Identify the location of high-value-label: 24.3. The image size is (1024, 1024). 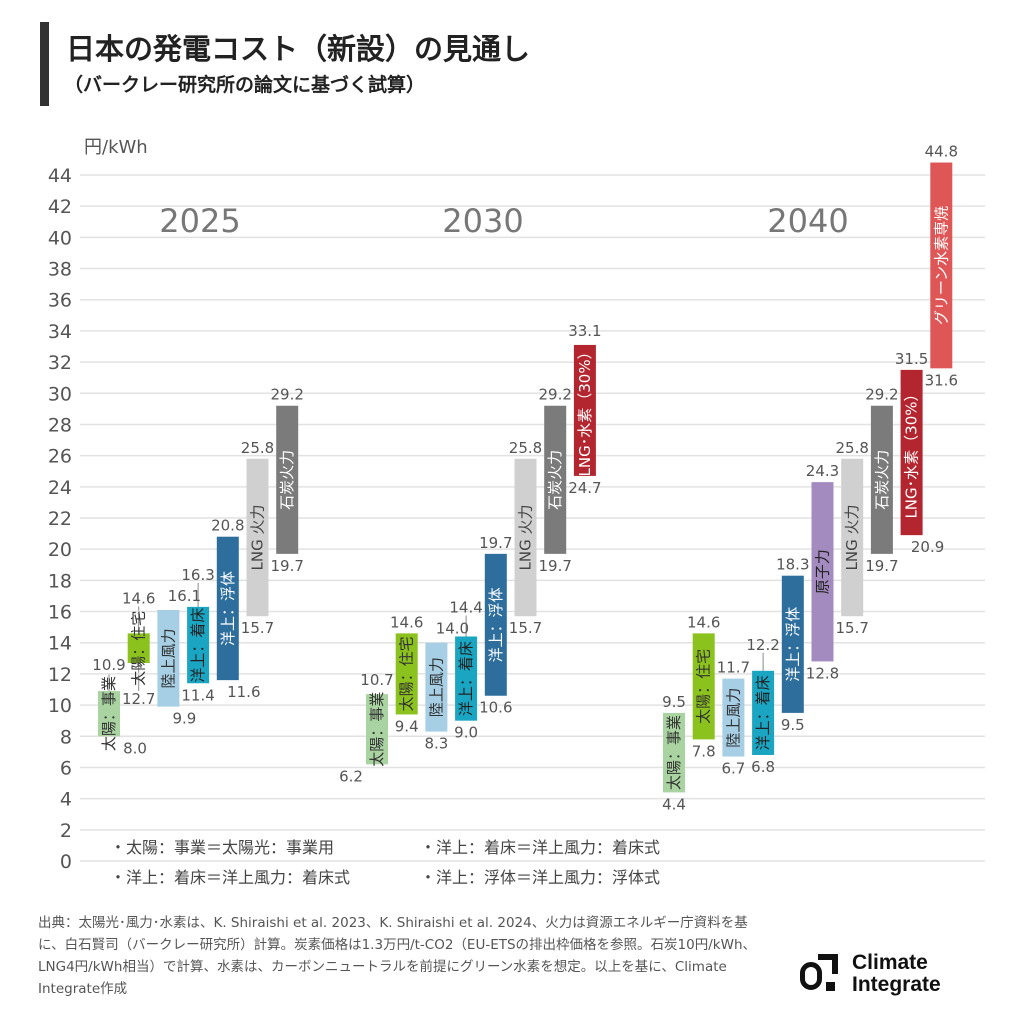
(822, 471).